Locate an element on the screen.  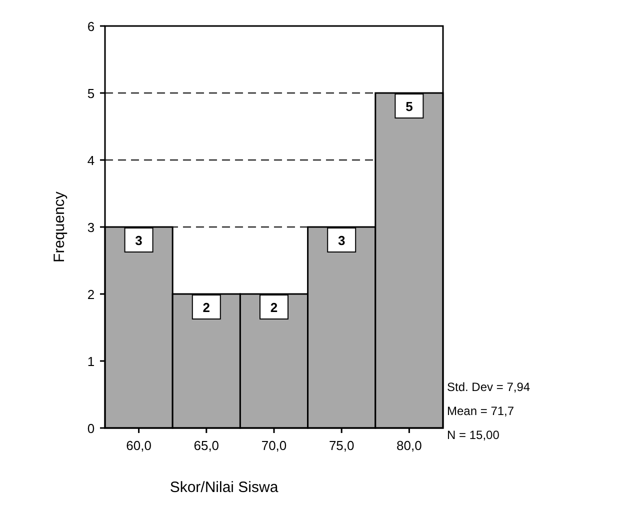
x-tick-label: 70,0 is located at coordinates (274, 445).